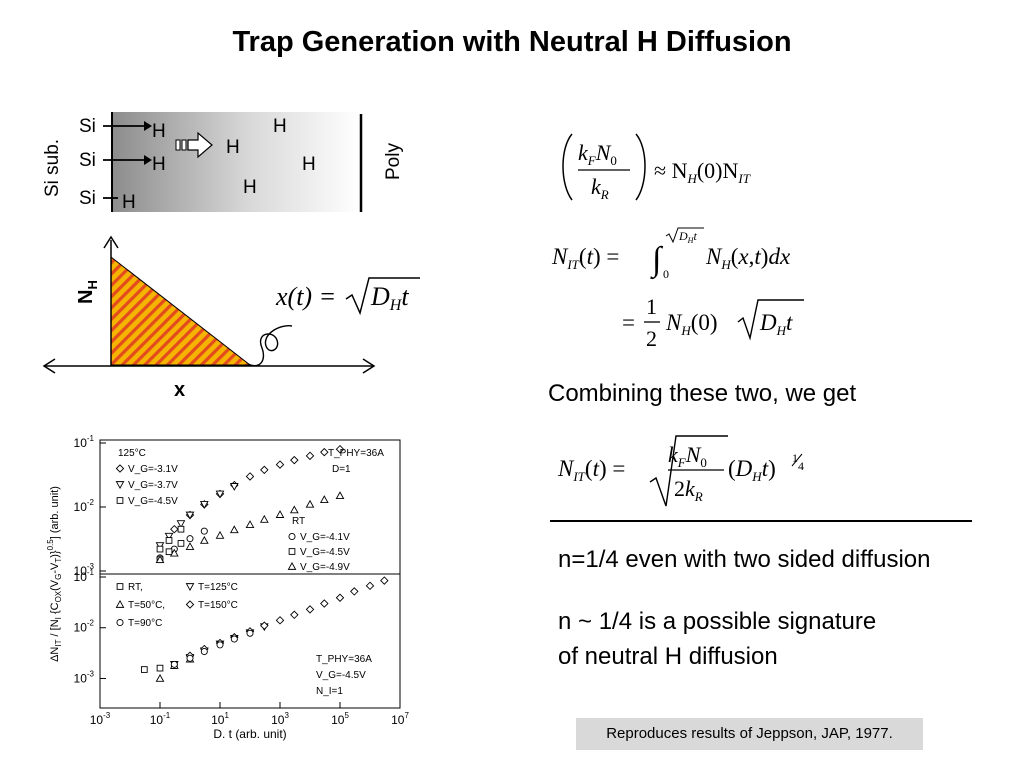  I want to click on x-tick-label: 10⁷, so click(400, 719).